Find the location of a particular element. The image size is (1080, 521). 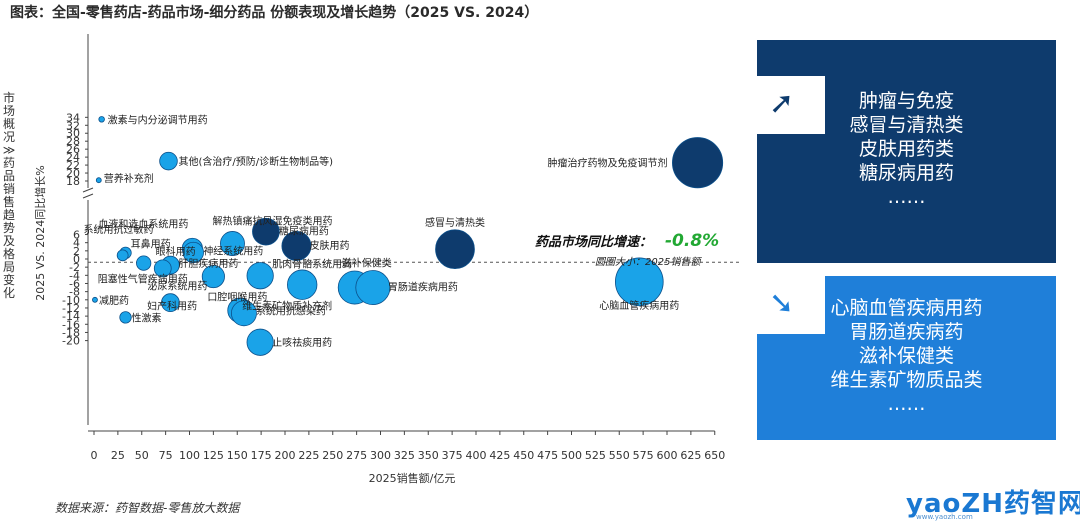

growth-annotation-label: 药品市场同比增速： is located at coordinates (593, 242).